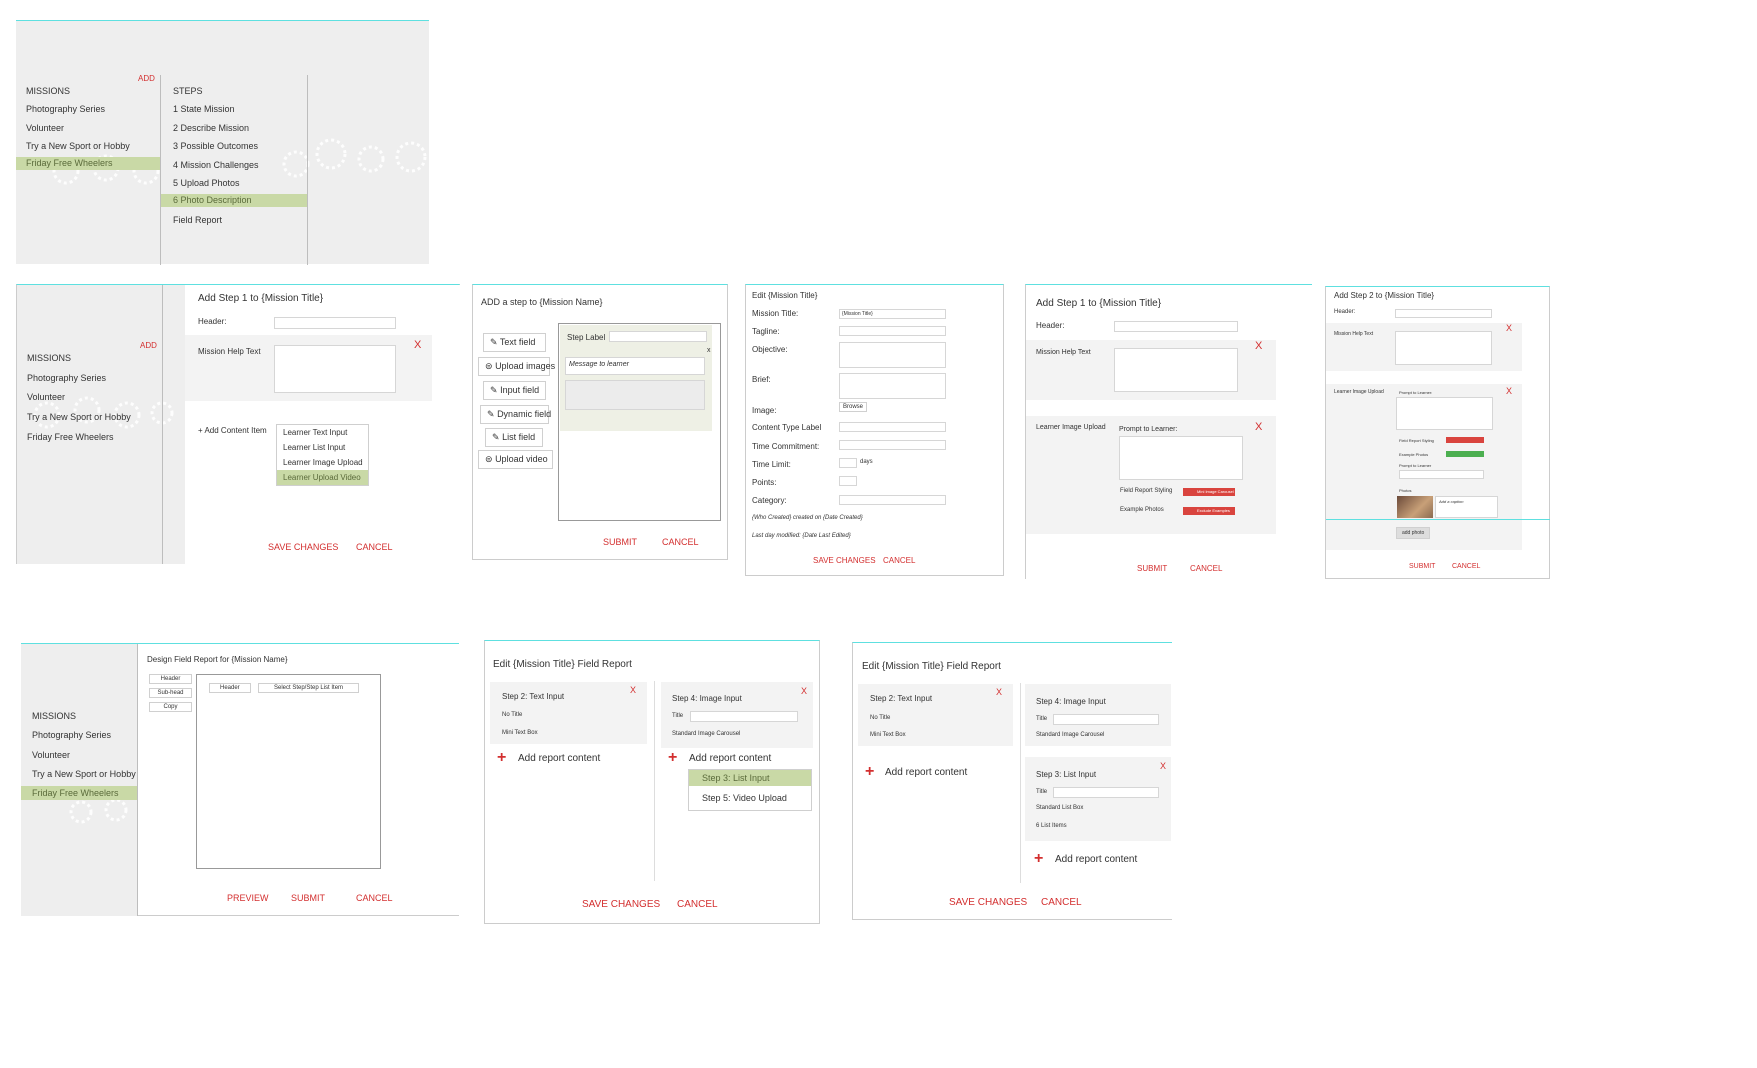 Image resolution: width=1757 pixels, height=1068 pixels. I want to click on message-input: Message to learner, so click(635, 366).